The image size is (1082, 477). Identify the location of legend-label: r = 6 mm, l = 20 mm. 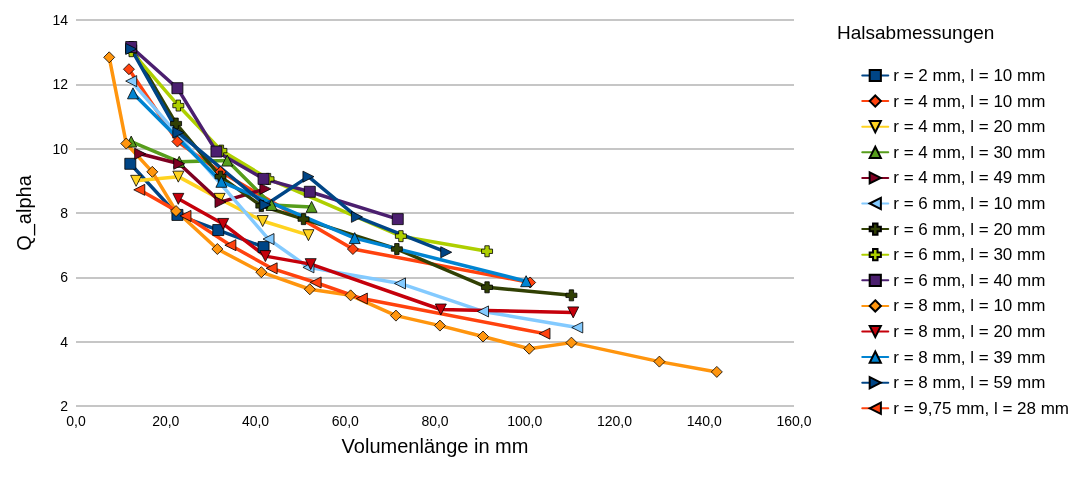
(969, 229).